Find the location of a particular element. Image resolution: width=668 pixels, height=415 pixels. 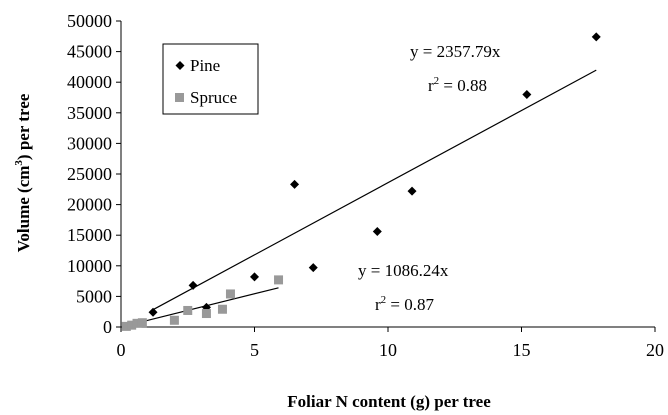

pine-r2-value: = 0.88 is located at coordinates (463, 85).